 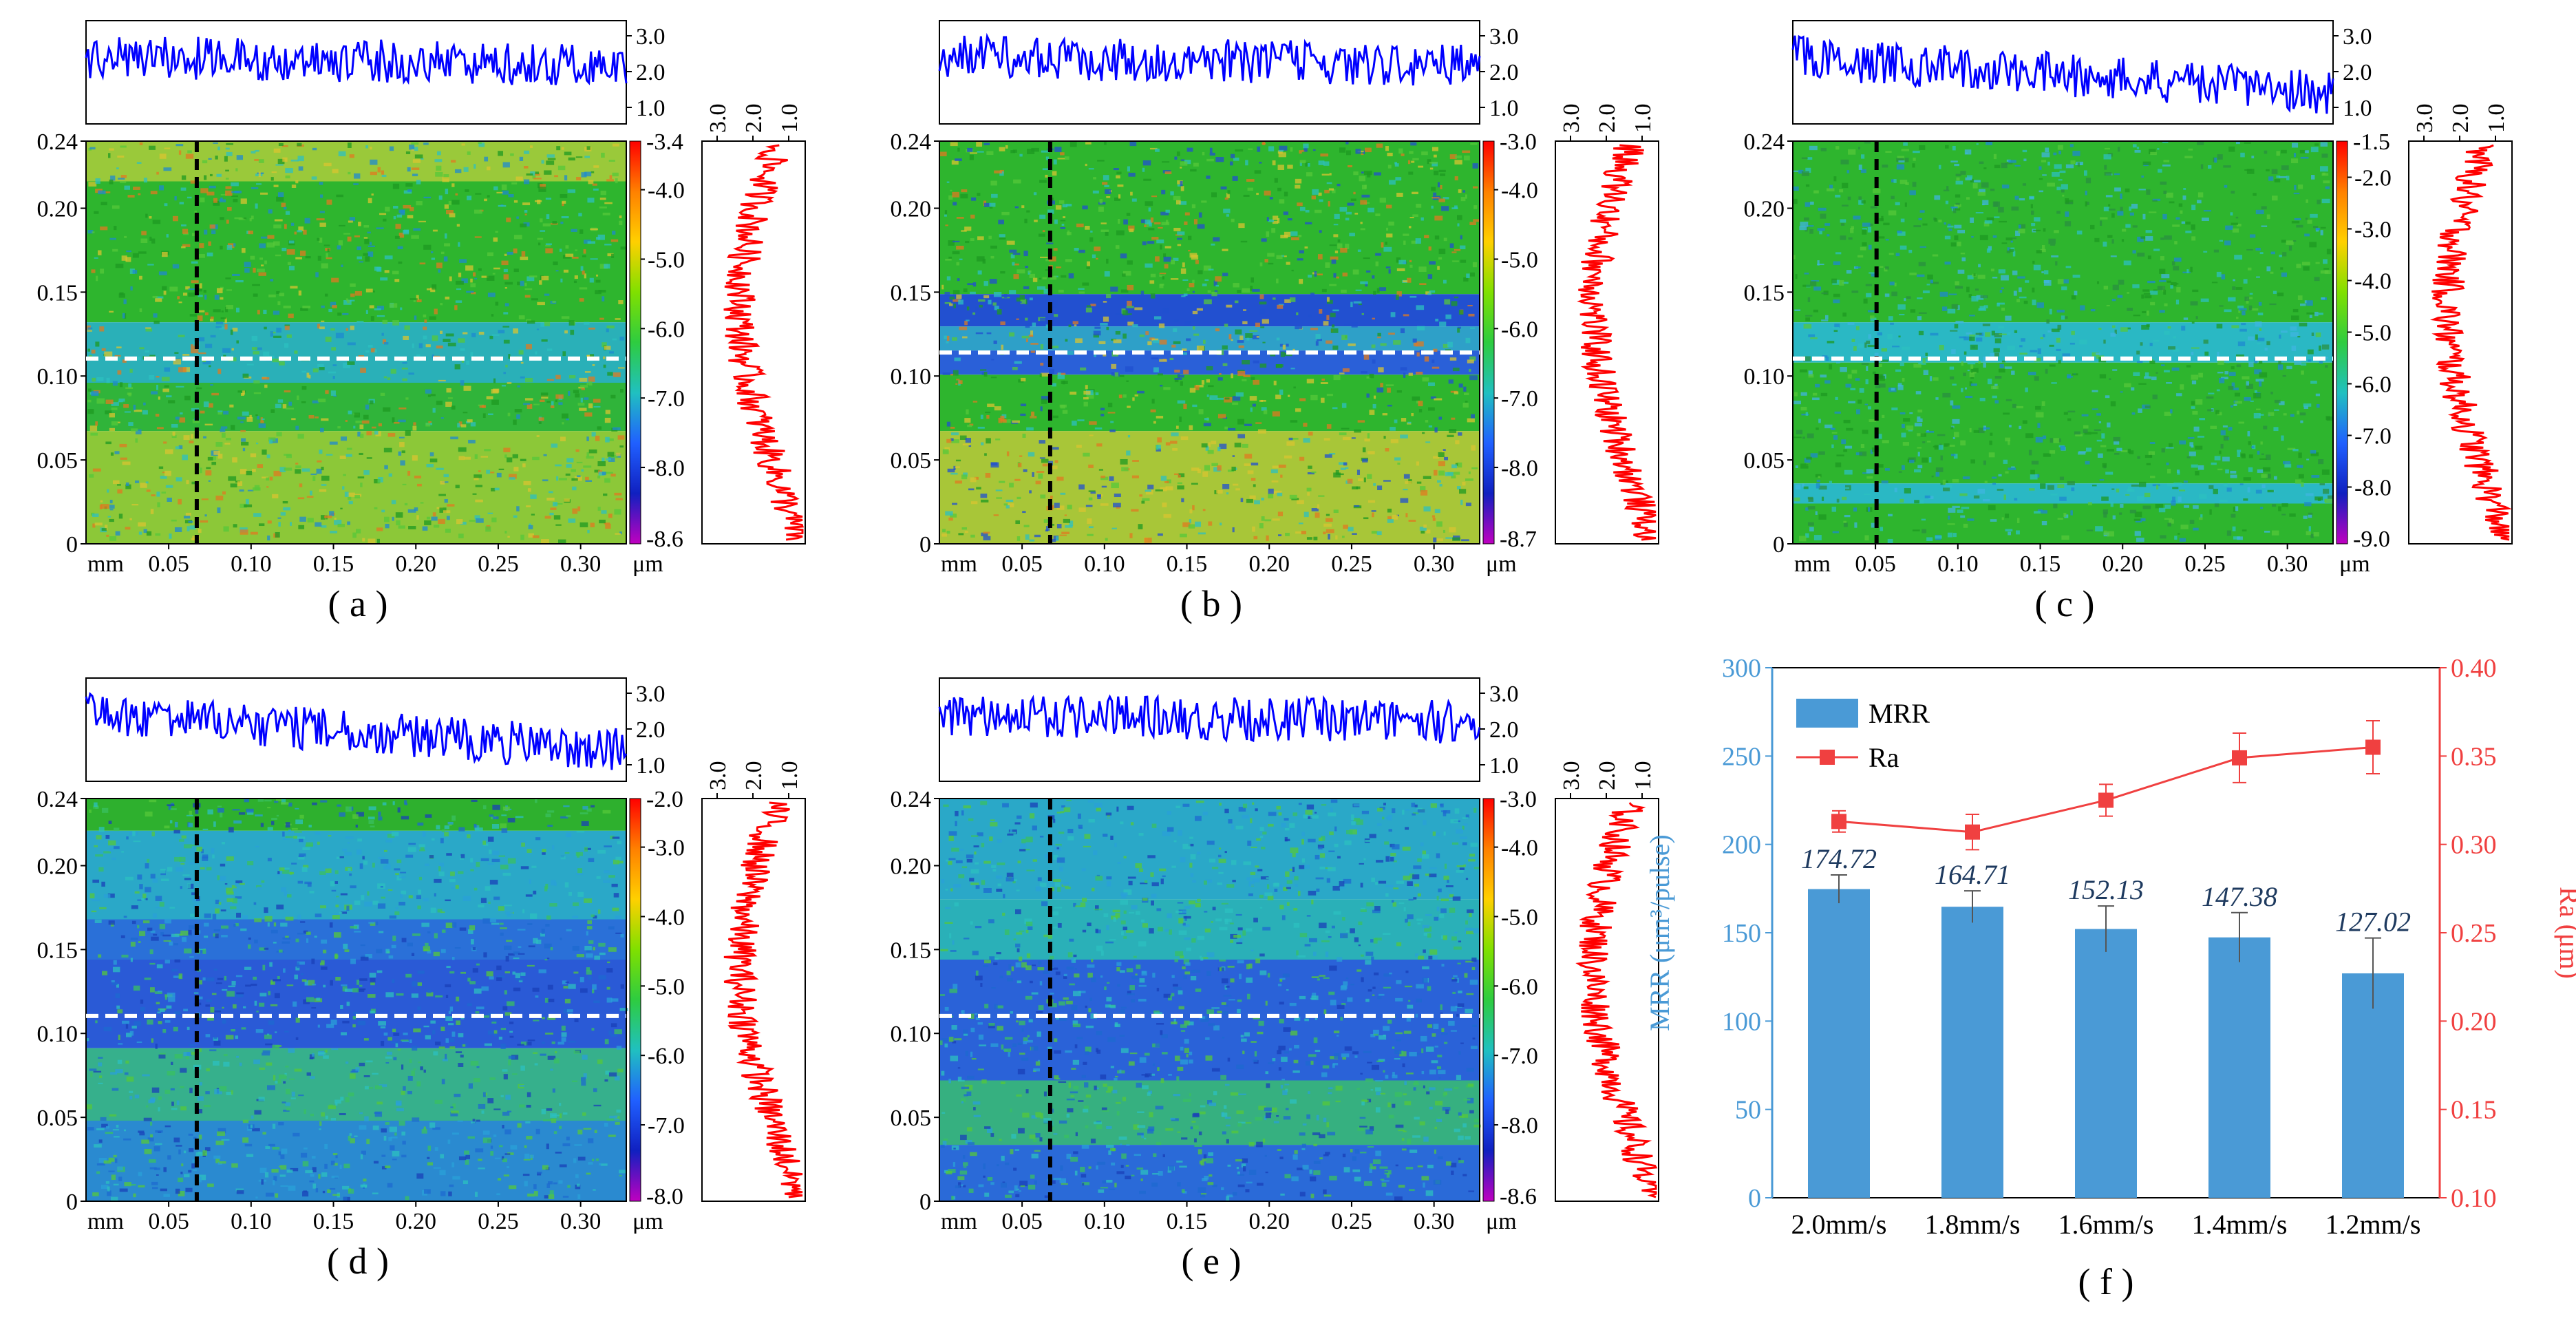 What do you see at coordinates (2373, 922) in the screenshot?
I see `mrr-value-label: 127.02` at bounding box center [2373, 922].